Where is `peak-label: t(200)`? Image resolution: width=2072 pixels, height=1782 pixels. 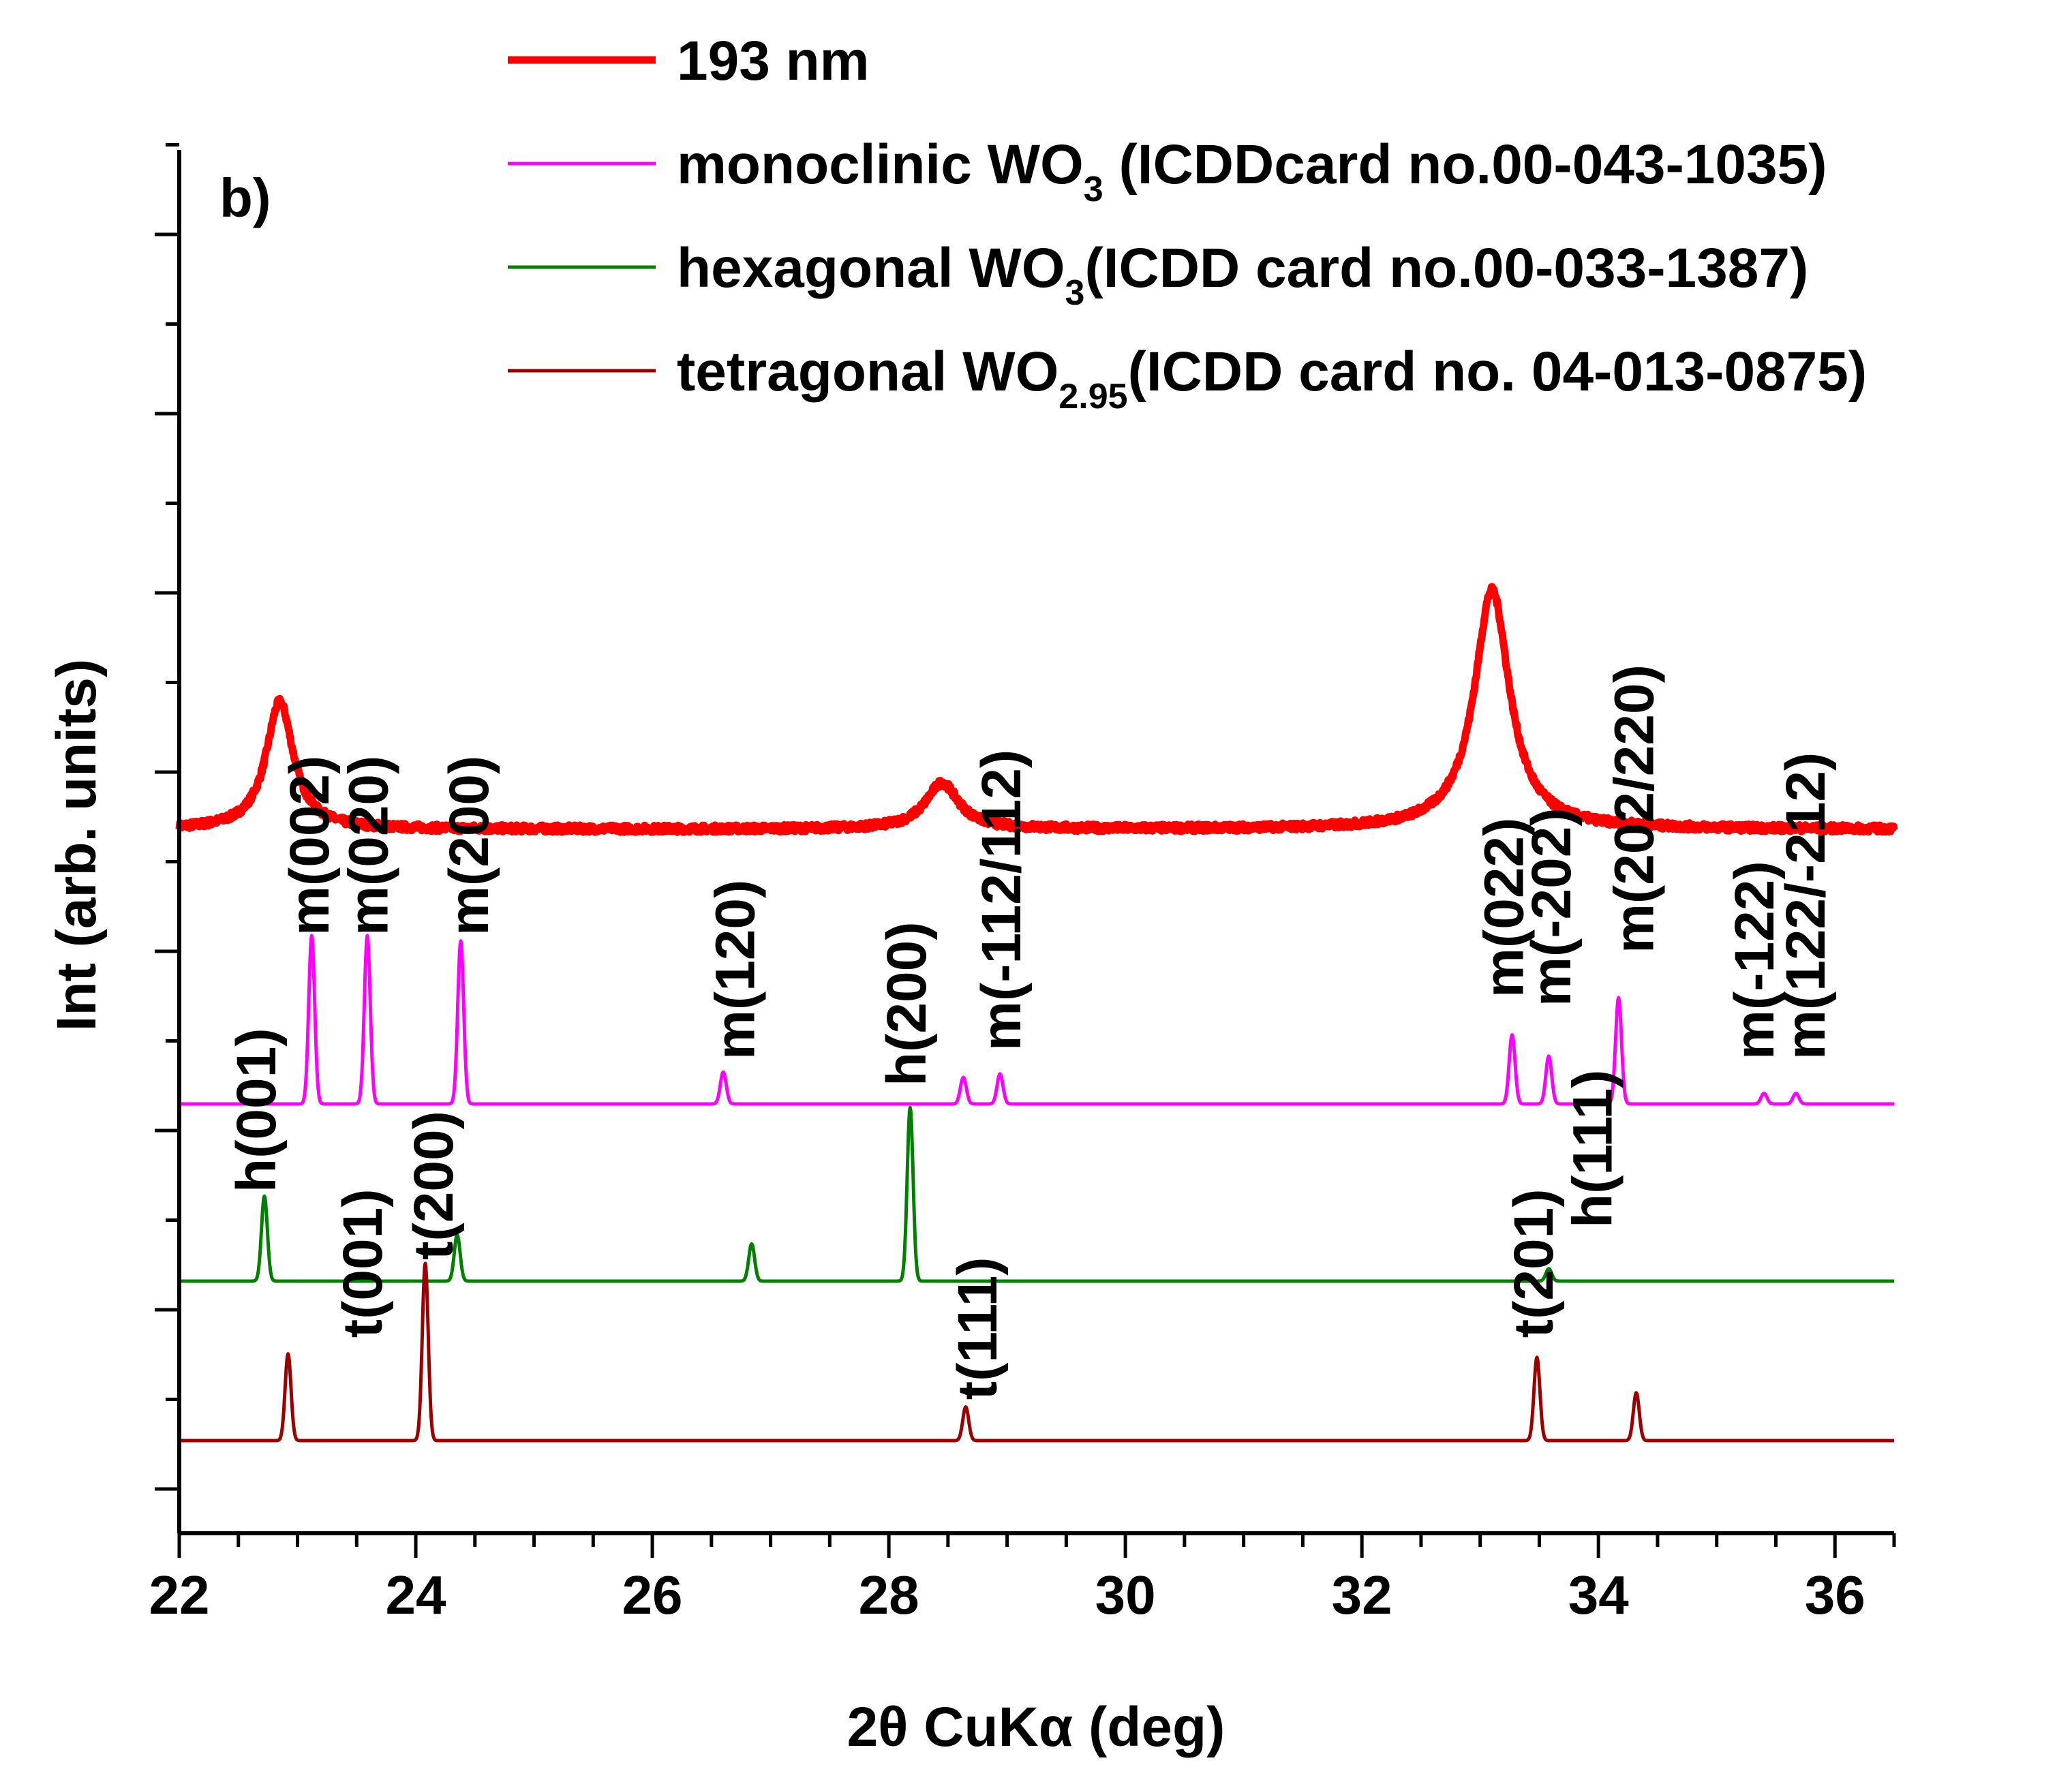
peak-label: t(200) is located at coordinates (434, 1185).